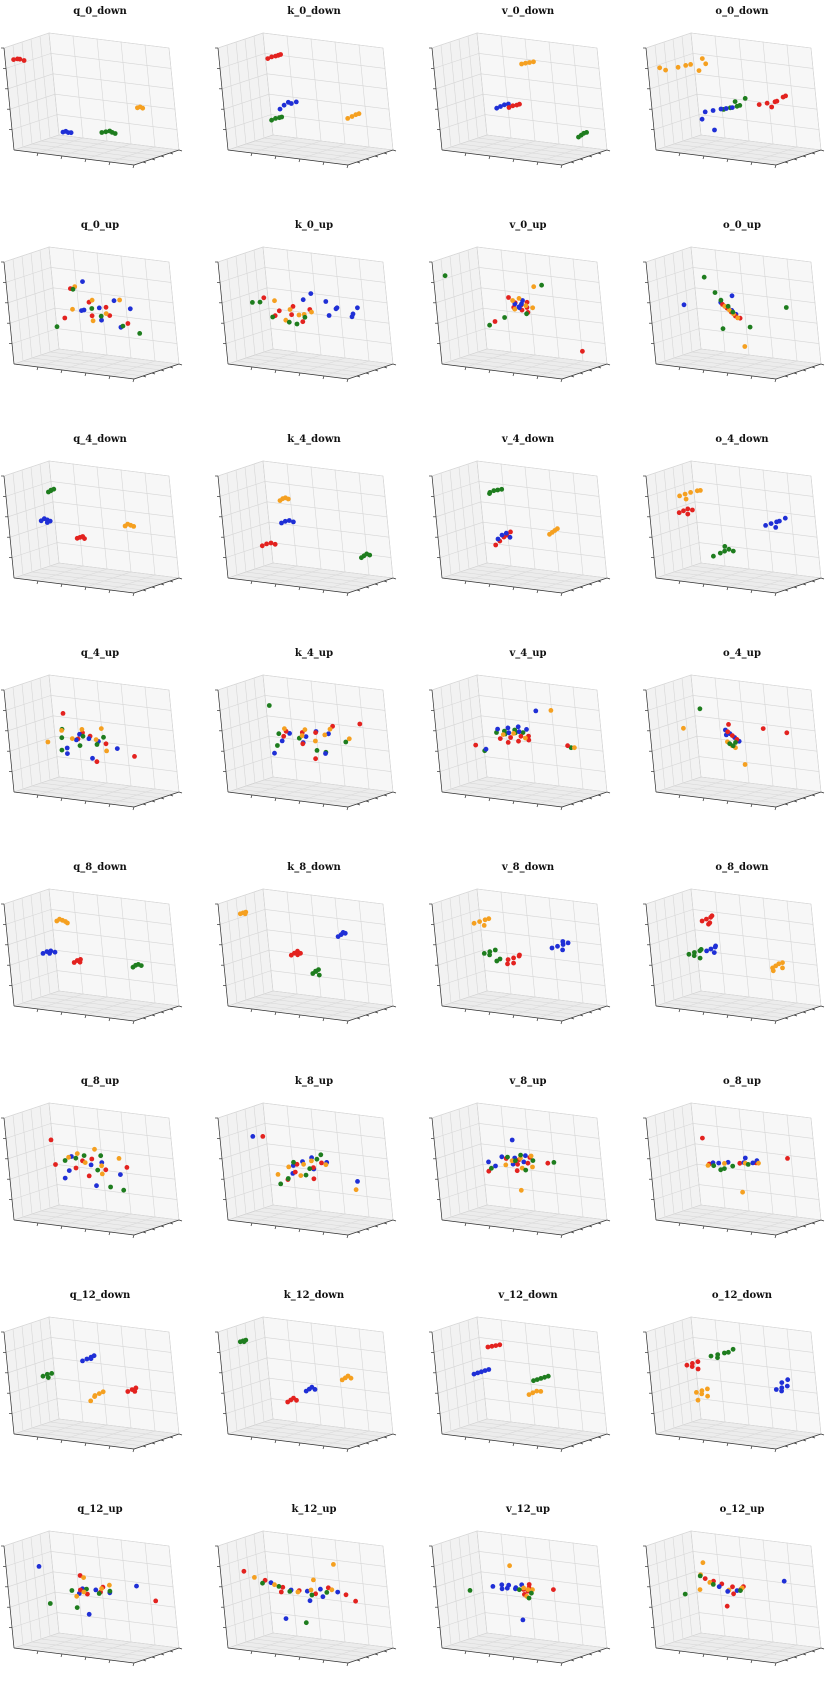  What do you see at coordinates (314, 653) in the screenshot?
I see `subplot-title: k_4_up` at bounding box center [314, 653].